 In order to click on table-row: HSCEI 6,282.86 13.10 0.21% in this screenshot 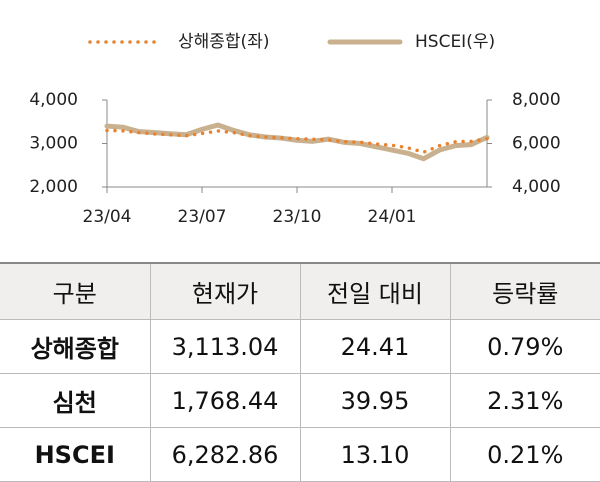, I will do `click(300, 454)`.